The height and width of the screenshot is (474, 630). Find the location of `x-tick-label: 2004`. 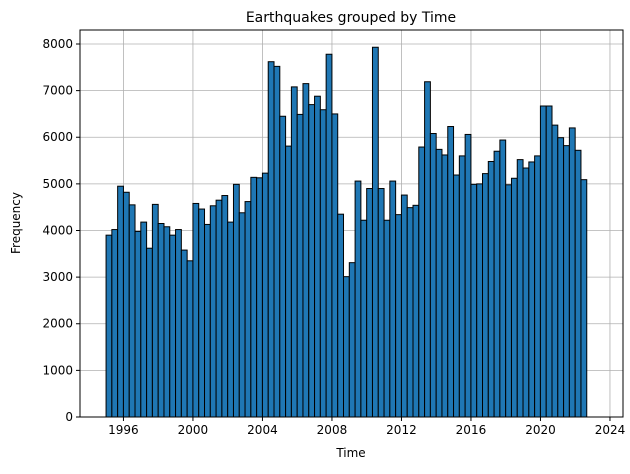

x-tick-label: 2004 is located at coordinates (262, 430).